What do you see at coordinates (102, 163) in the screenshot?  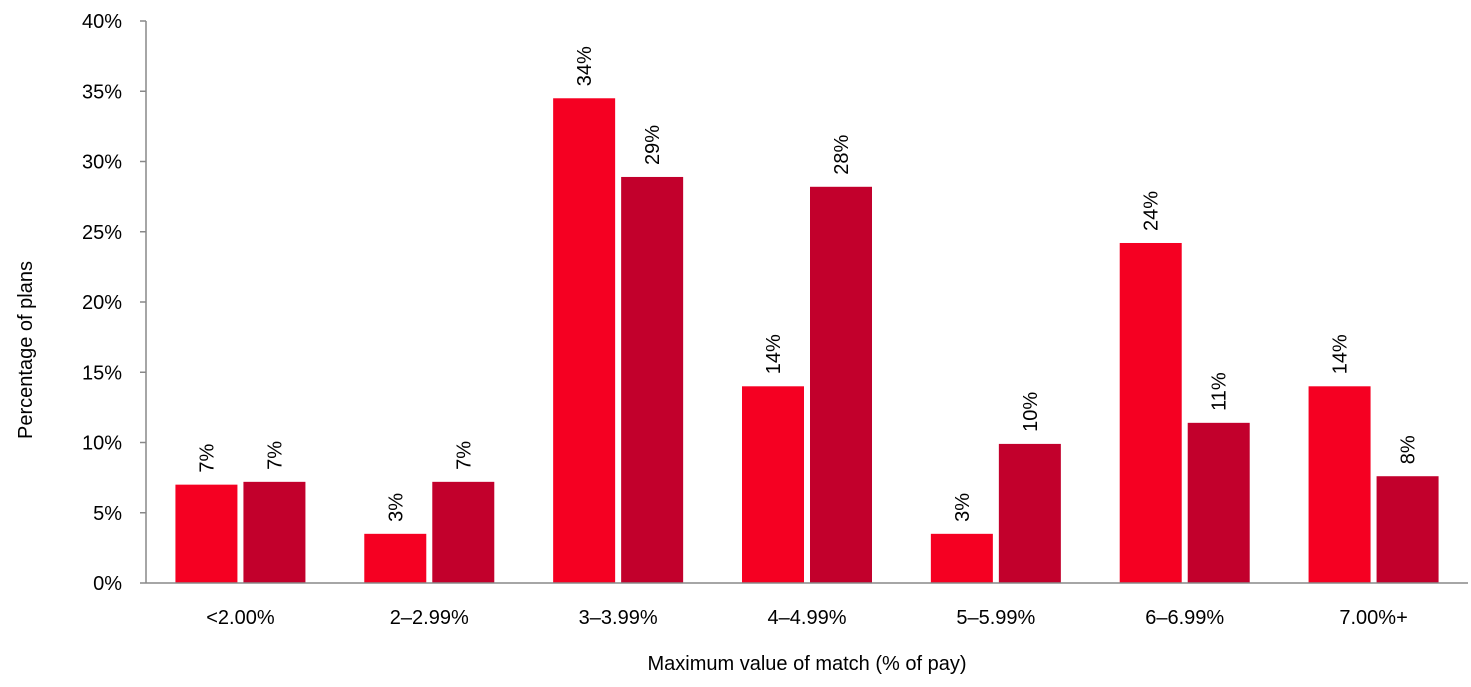 I see `y-tick-label: 30%` at bounding box center [102, 163].